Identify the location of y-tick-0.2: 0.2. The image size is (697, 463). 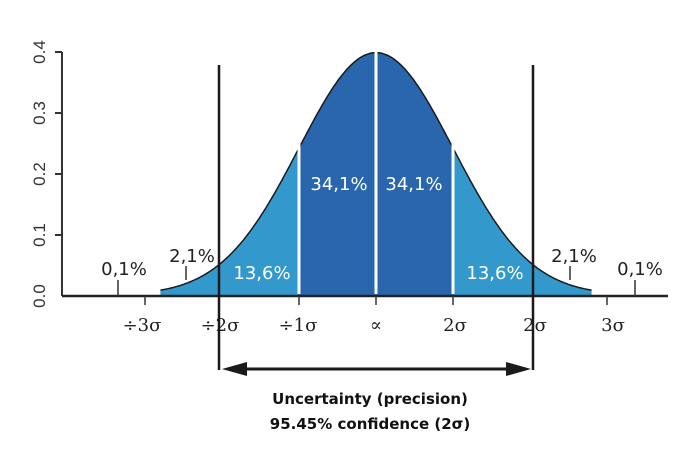
(39, 174).